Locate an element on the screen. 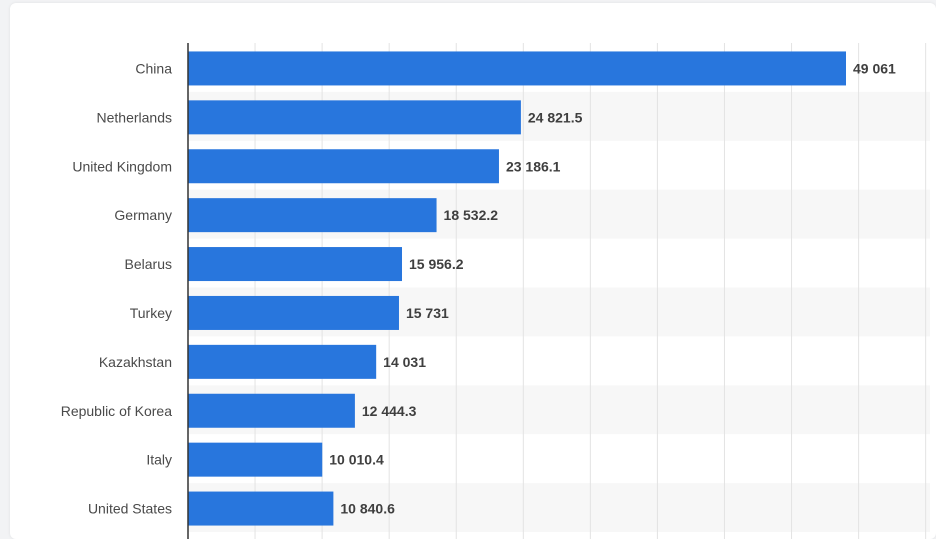 The height and width of the screenshot is (539, 936). value-label: 15 956.2 is located at coordinates (436, 264).